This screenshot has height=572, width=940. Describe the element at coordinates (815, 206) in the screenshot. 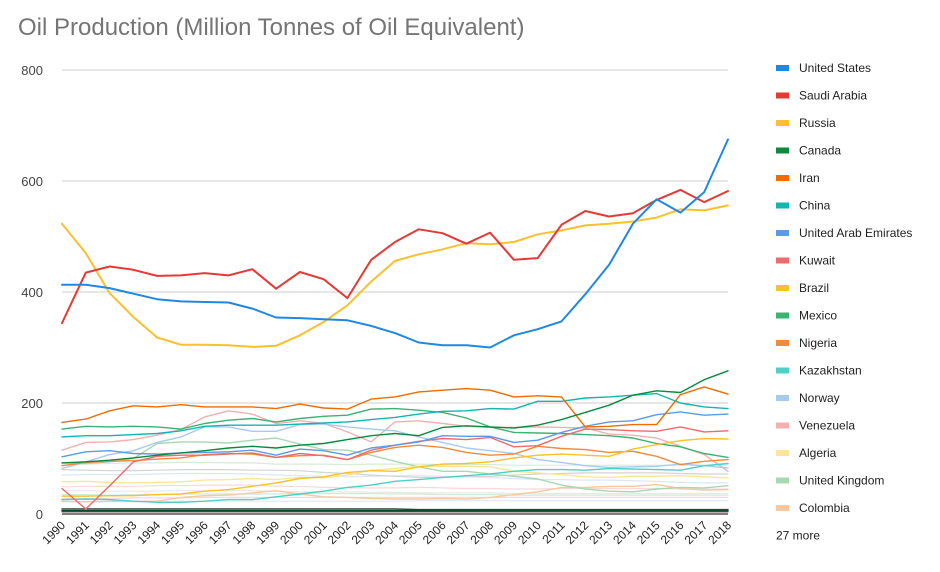

I see `legend-label: China` at that location.